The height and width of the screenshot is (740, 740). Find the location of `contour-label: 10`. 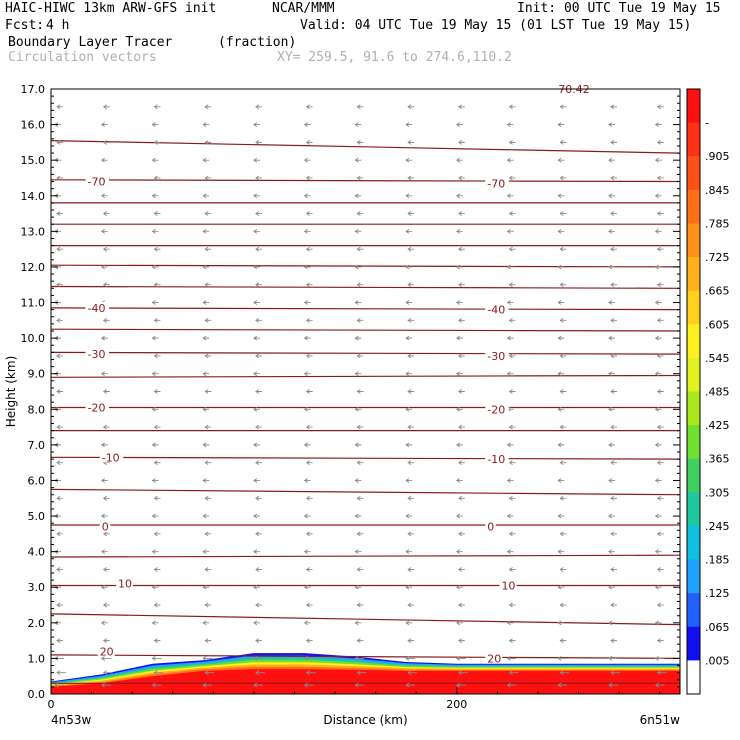

contour-label: 10 is located at coordinates (125, 584).